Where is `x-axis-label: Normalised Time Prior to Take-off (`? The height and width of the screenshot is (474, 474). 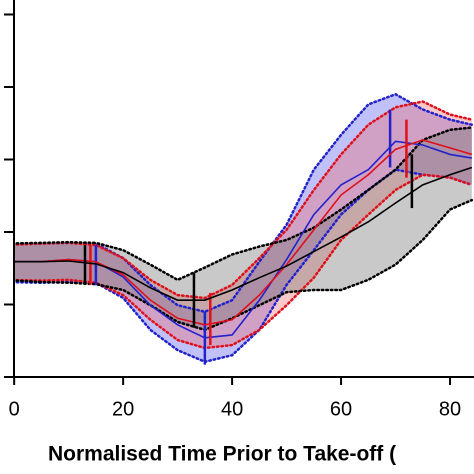
x-axis-label: Normalised Time Prior to Take-off ( is located at coordinates (222, 454).